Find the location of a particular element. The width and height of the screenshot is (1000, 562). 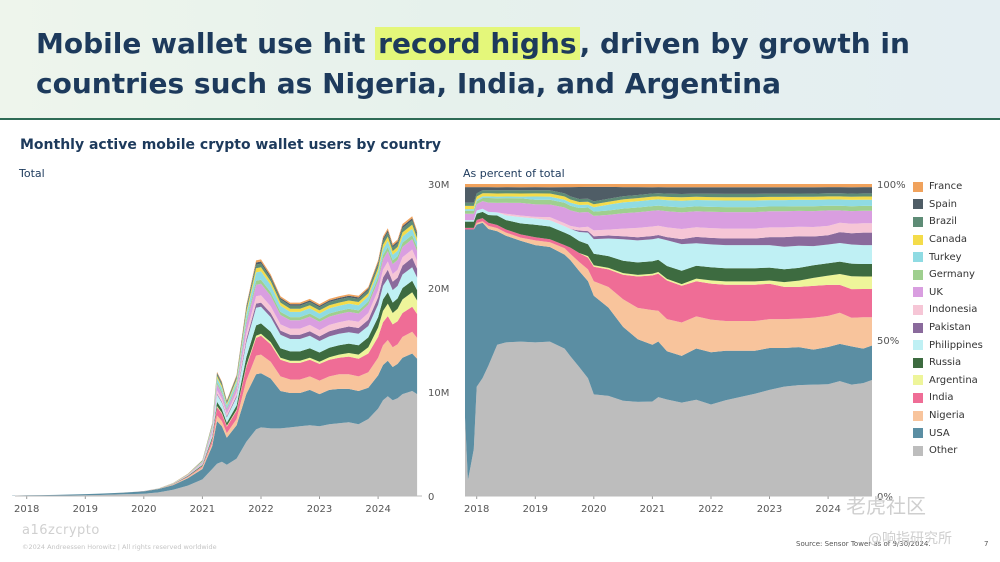

legend-label: Nigeria is located at coordinates (947, 416).